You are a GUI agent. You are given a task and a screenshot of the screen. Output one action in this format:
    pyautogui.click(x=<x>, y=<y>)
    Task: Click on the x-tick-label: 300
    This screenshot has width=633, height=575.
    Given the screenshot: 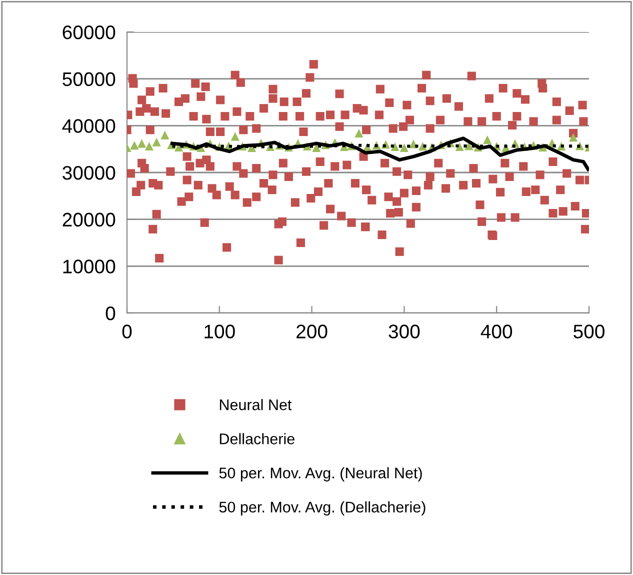 What is the action you would take?
    pyautogui.click(x=404, y=331)
    